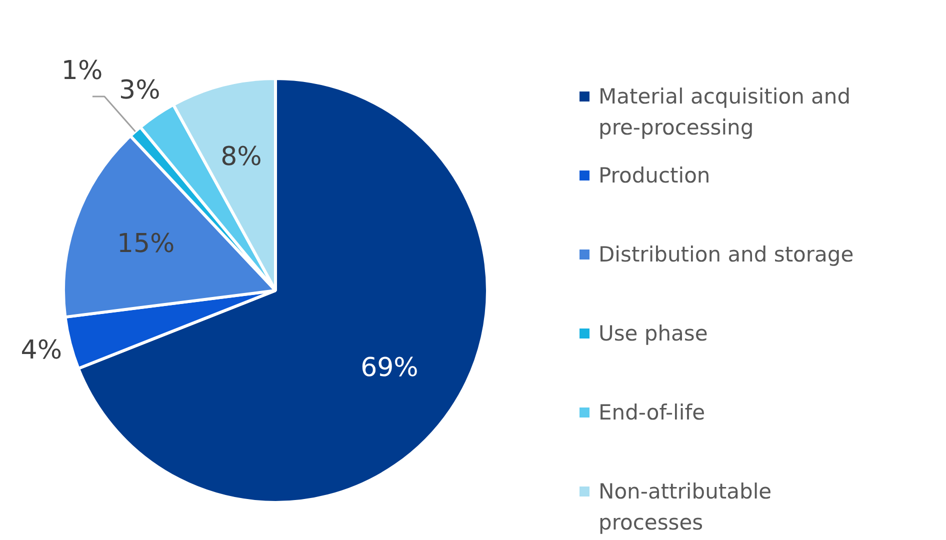 This screenshot has height=540, width=946. I want to click on data-label: 1%, so click(82, 71).